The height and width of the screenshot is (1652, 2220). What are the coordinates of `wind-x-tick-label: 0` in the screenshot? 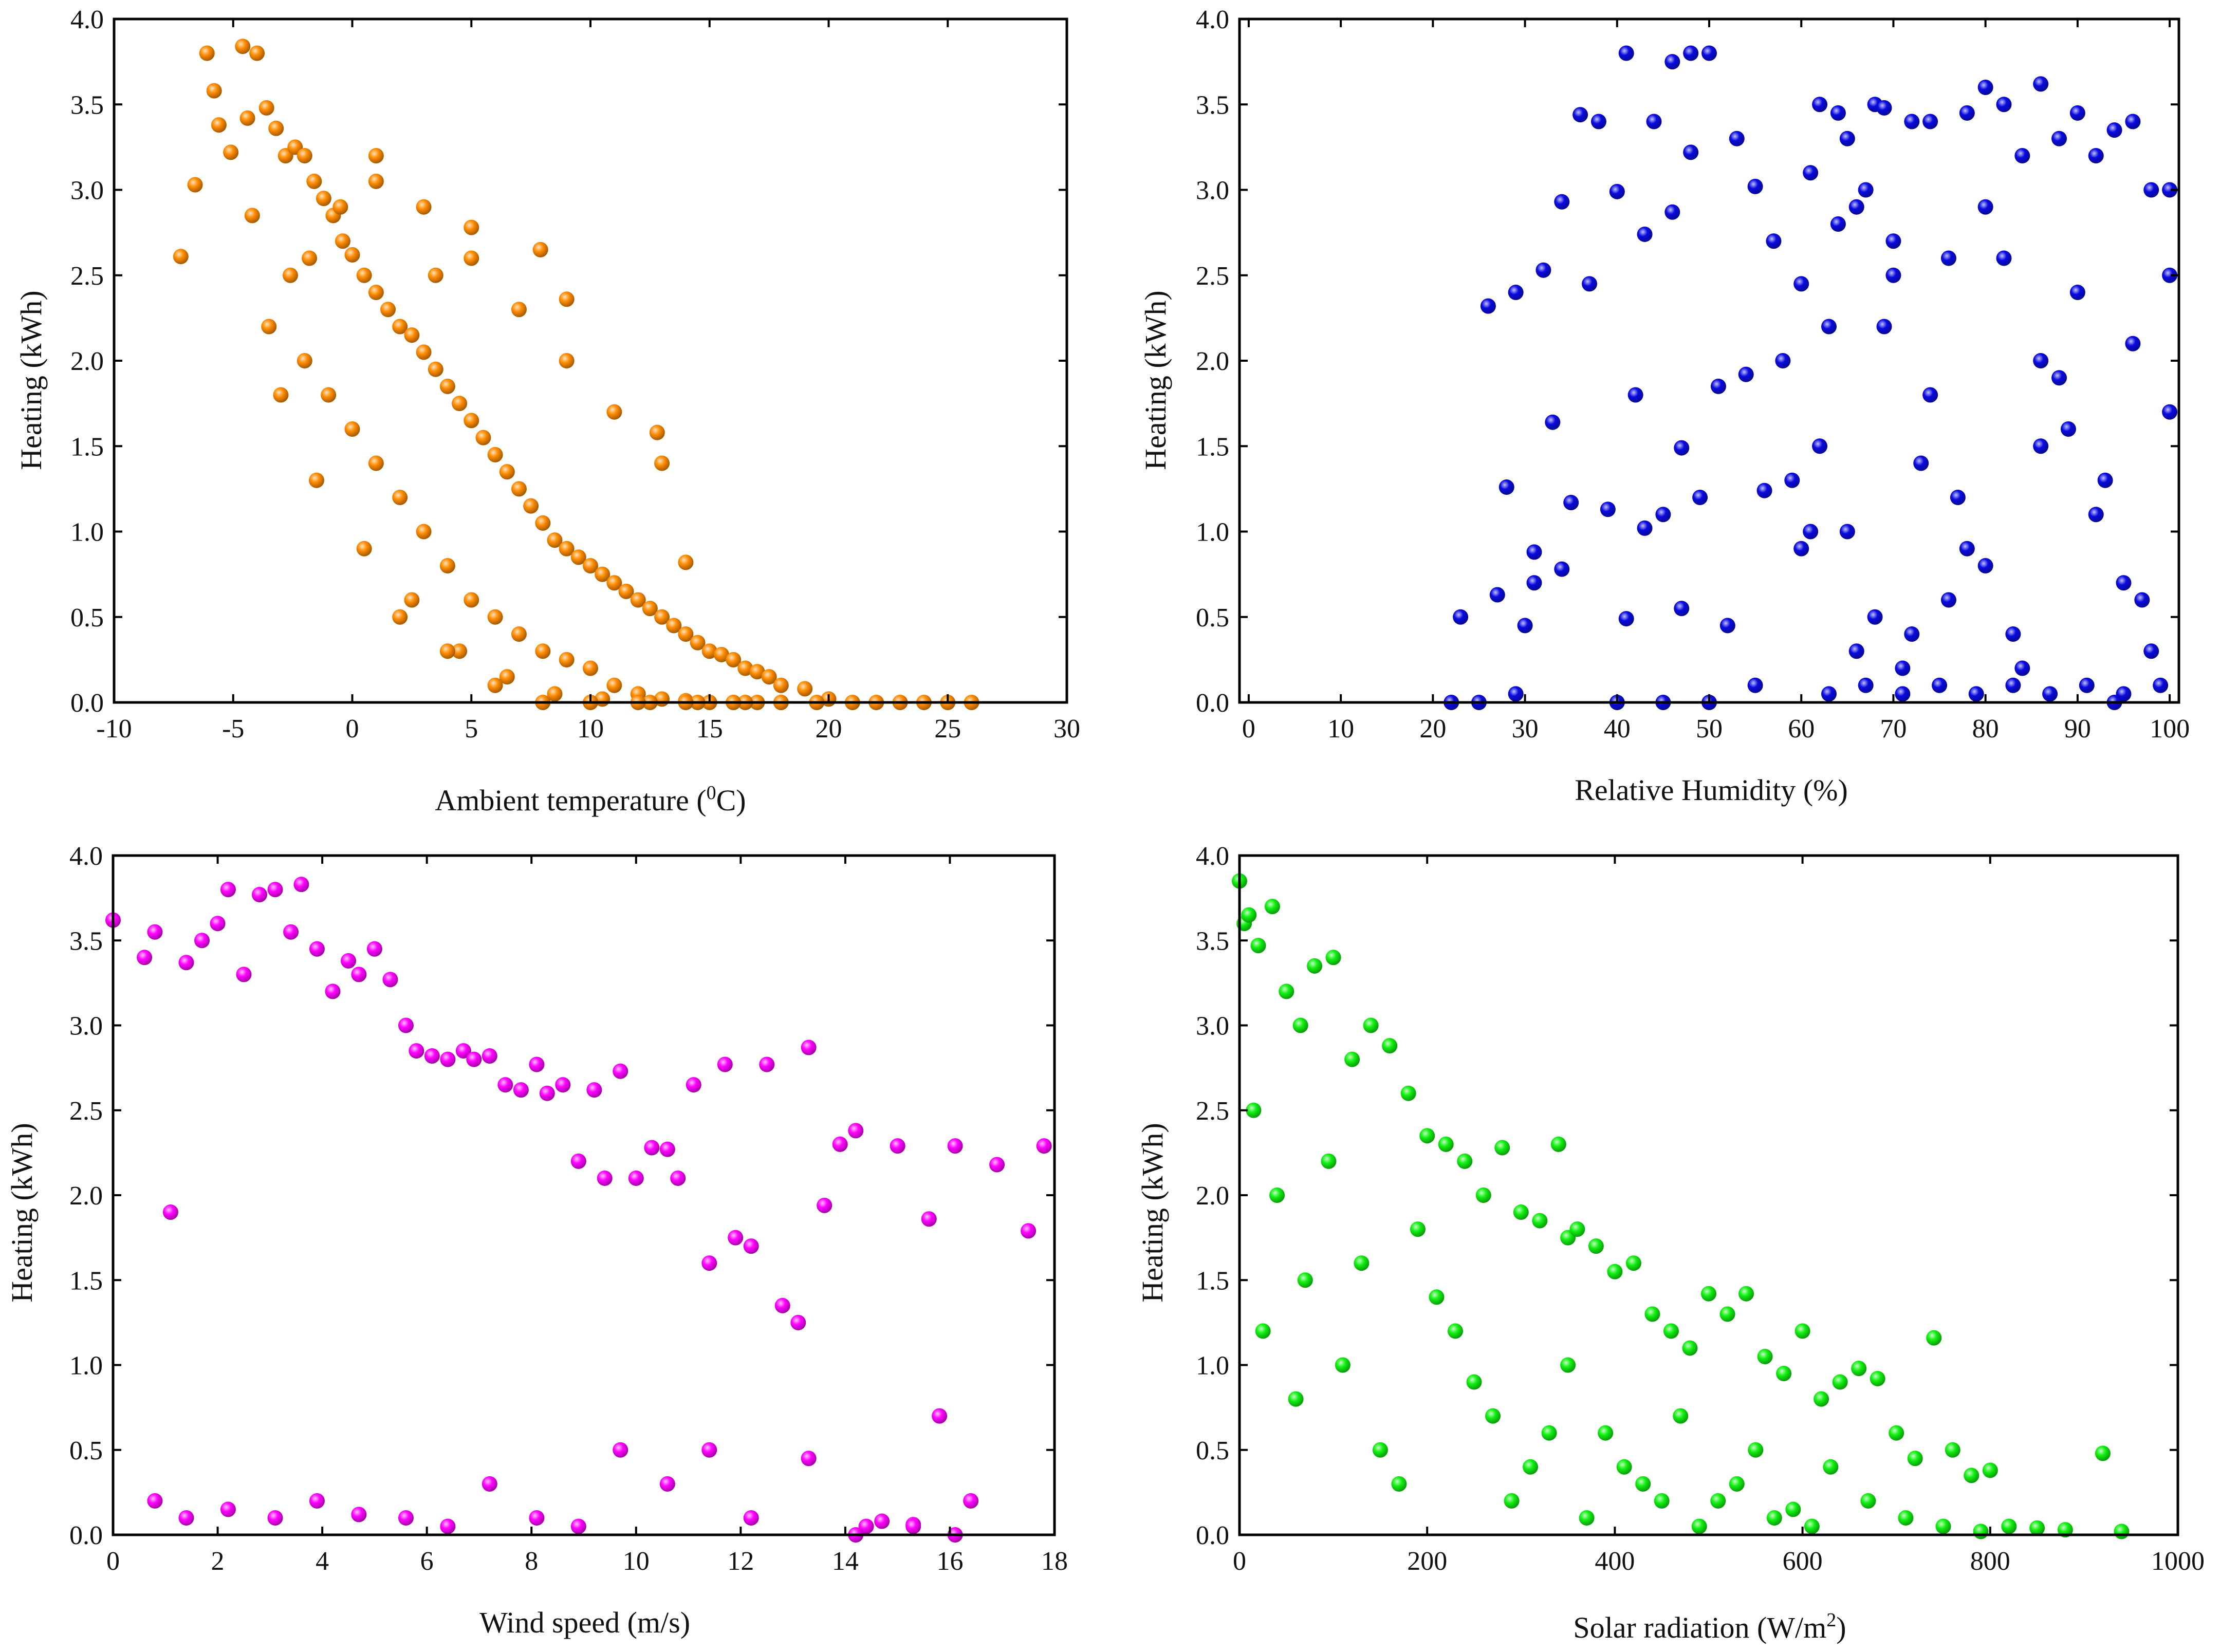 It's located at (113, 1561).